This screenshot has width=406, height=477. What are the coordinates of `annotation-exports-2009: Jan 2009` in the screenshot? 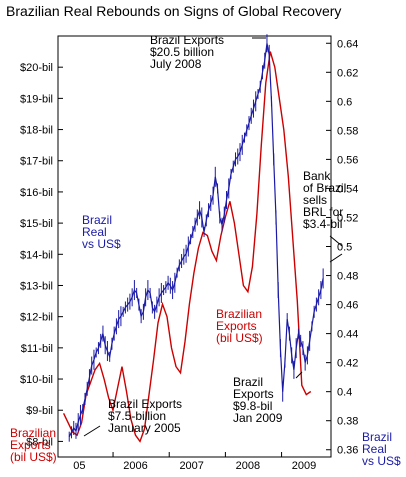 It's located at (258, 418).